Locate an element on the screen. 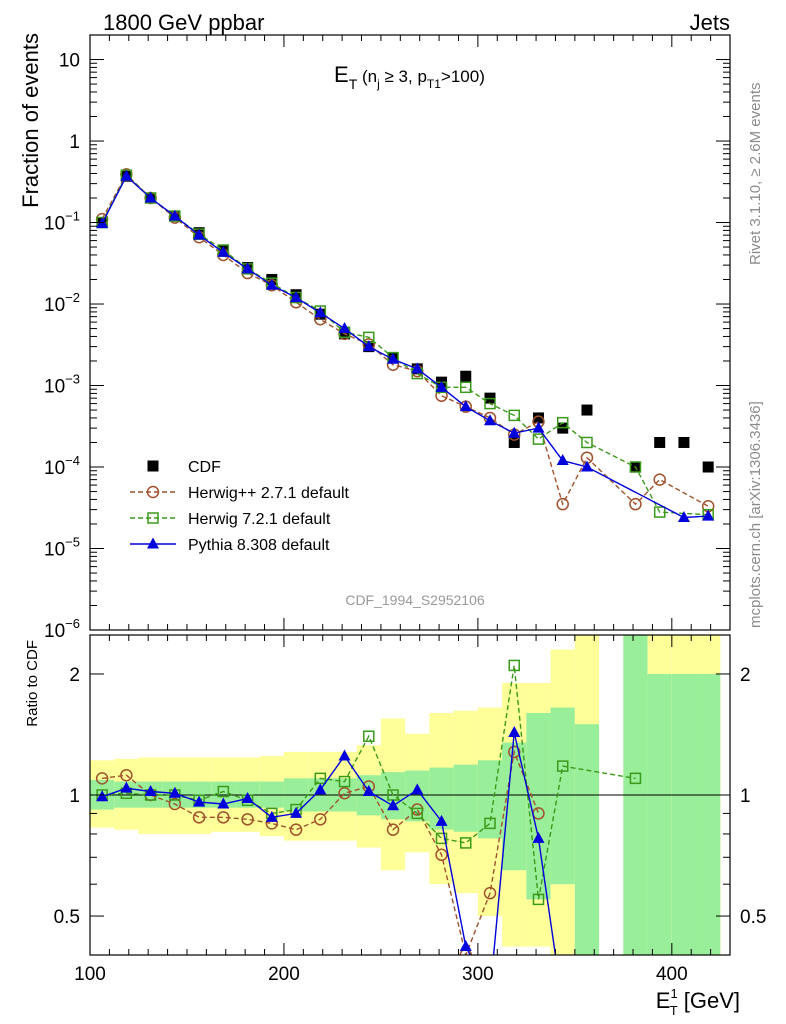  legend-label: CDF is located at coordinates (204, 467).